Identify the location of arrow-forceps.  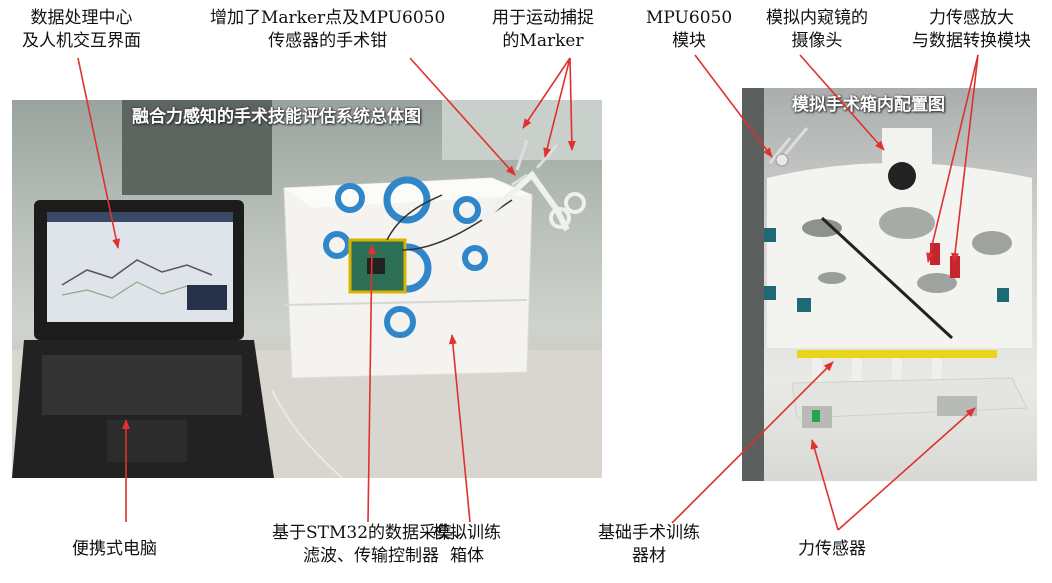
(462, 116).